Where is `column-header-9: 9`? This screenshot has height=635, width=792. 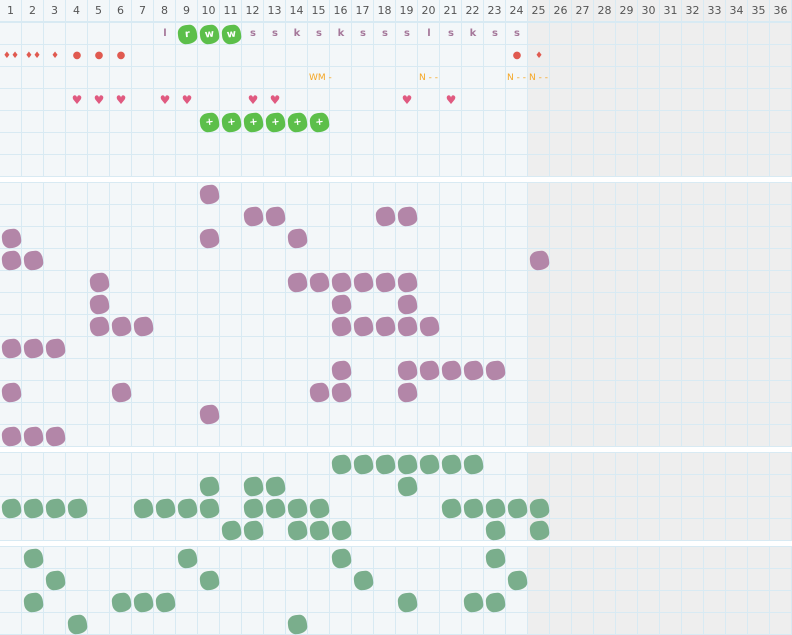
column-header-9: 9 is located at coordinates (187, 11).